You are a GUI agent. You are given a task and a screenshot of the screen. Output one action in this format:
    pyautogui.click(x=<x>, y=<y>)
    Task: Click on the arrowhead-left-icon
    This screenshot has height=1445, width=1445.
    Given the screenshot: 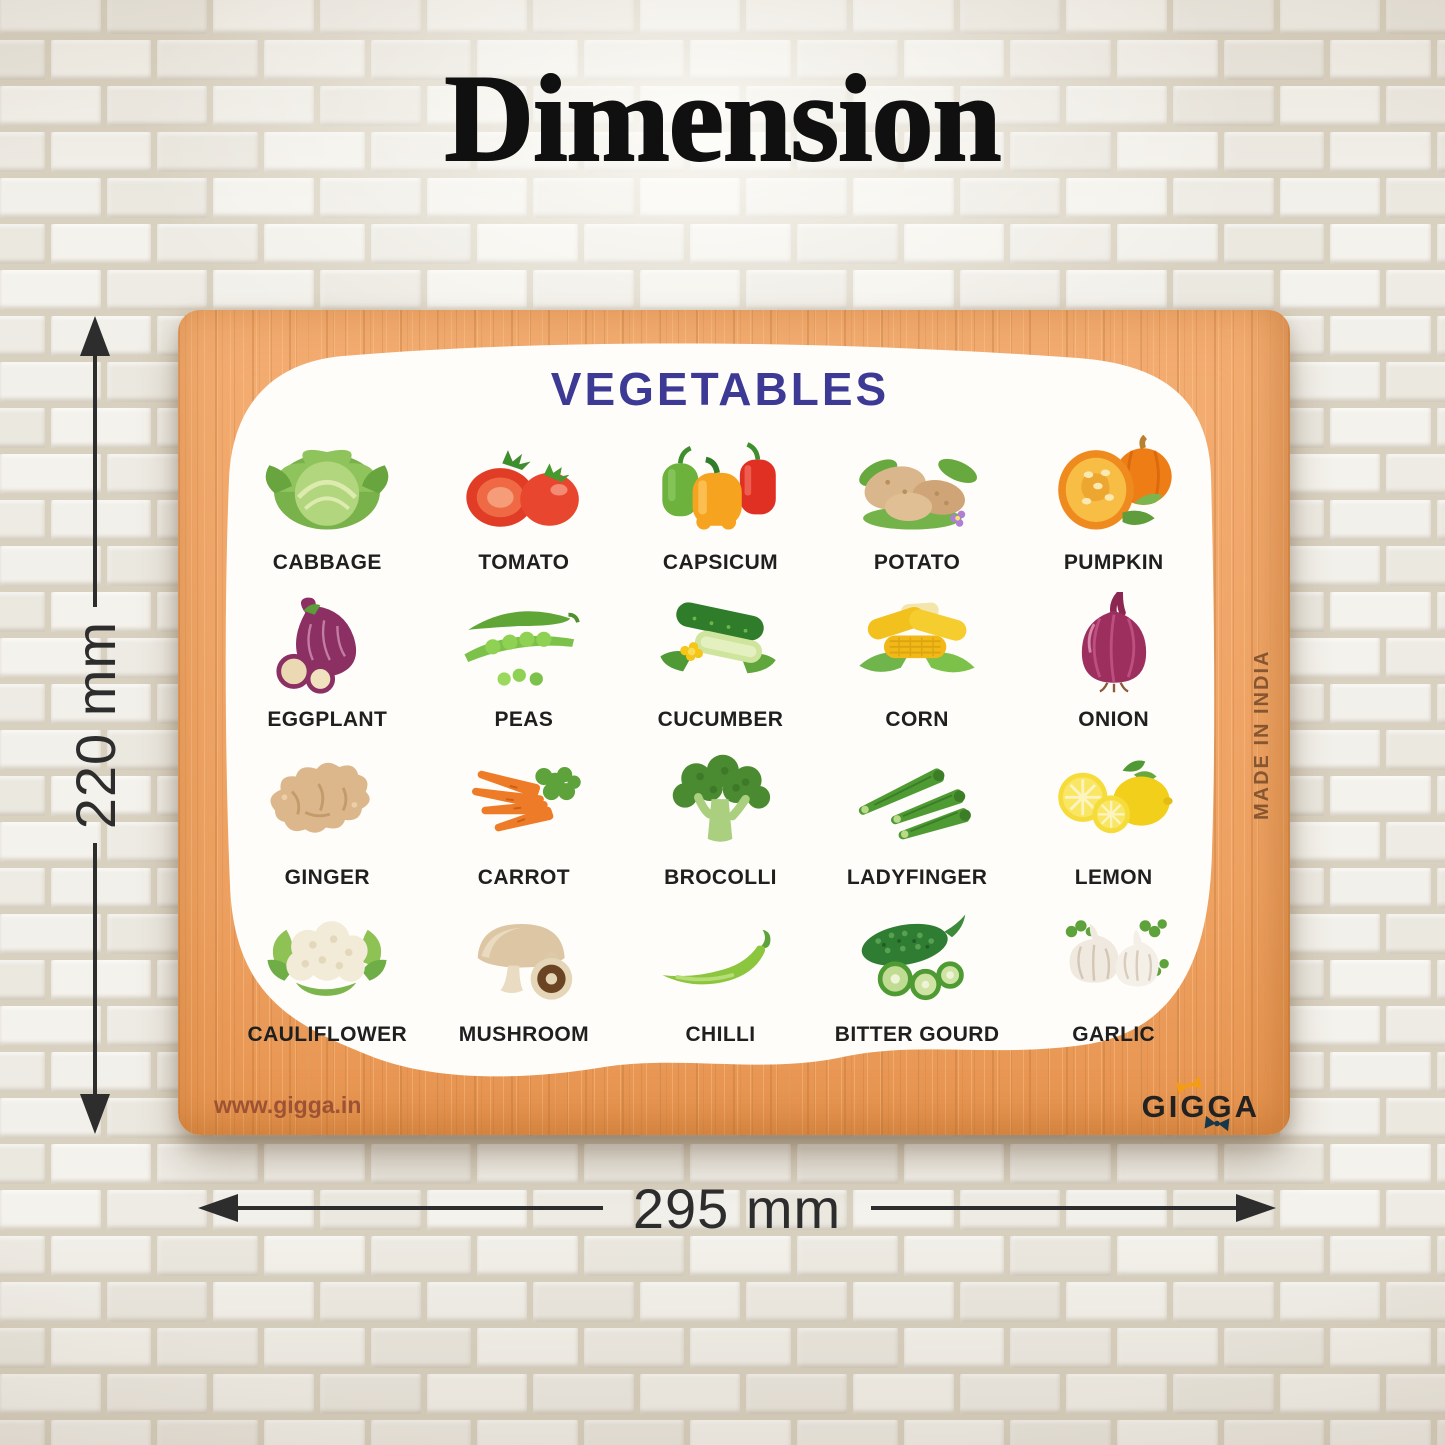 What is the action you would take?
    pyautogui.click(x=218, y=1208)
    